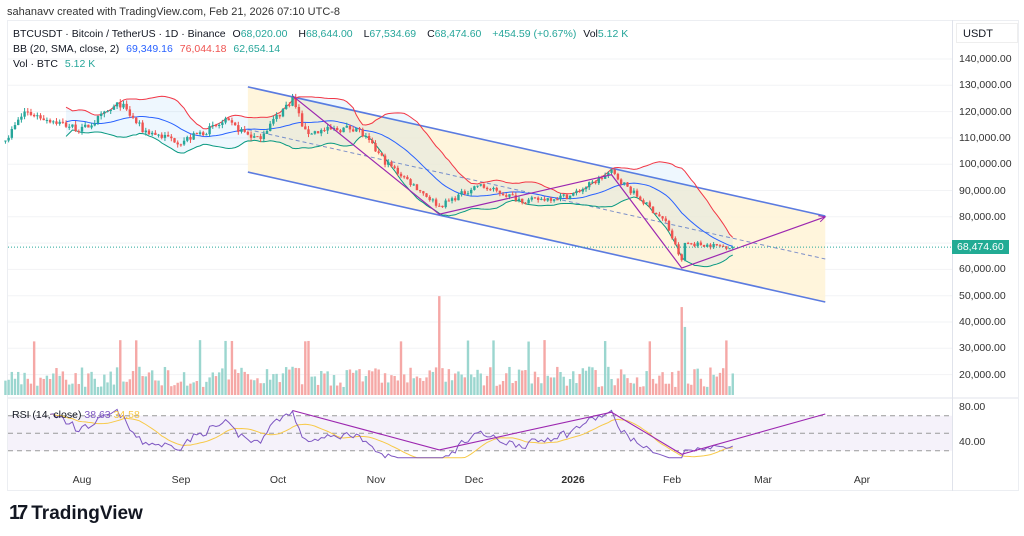 The height and width of the screenshot is (536, 1024). What do you see at coordinates (987, 33) in the screenshot?
I see `currency-label: USDT` at bounding box center [987, 33].